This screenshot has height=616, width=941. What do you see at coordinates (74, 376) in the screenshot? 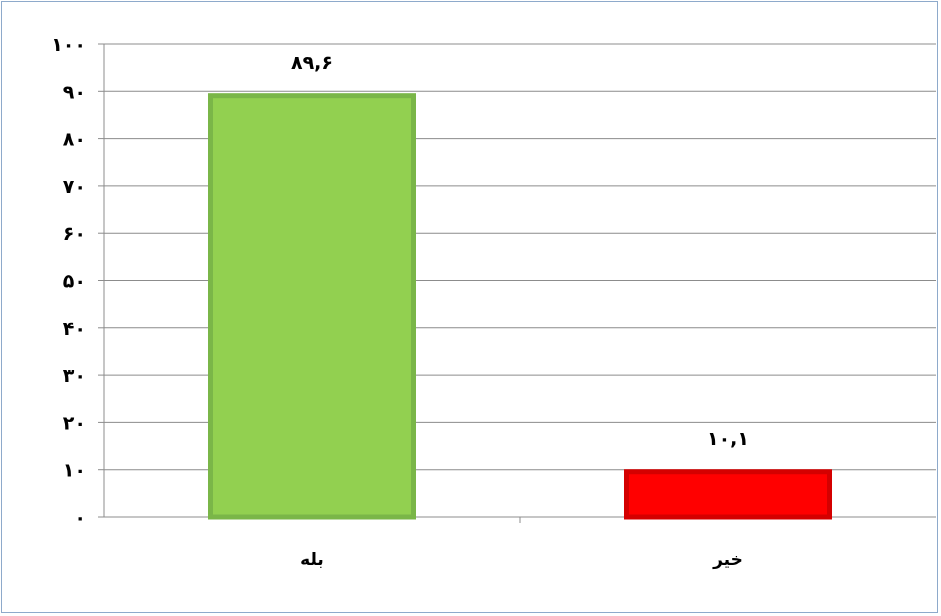
I see `y-tick-label: ۳۰` at bounding box center [74, 376].